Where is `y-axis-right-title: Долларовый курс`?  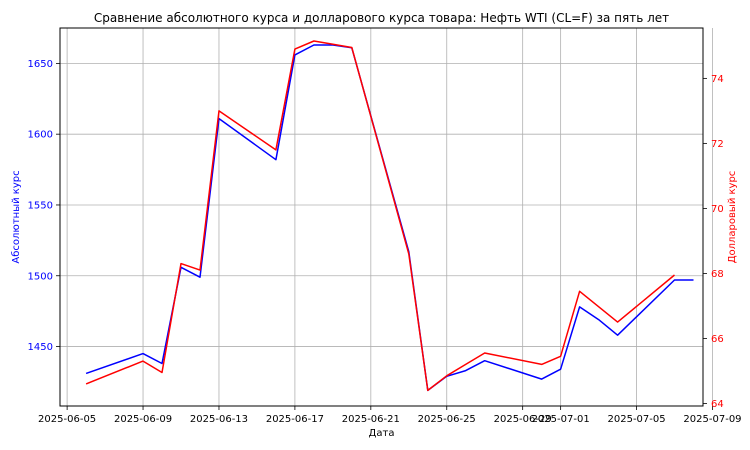 y-axis-right-title: Долларовый курс is located at coordinates (732, 217).